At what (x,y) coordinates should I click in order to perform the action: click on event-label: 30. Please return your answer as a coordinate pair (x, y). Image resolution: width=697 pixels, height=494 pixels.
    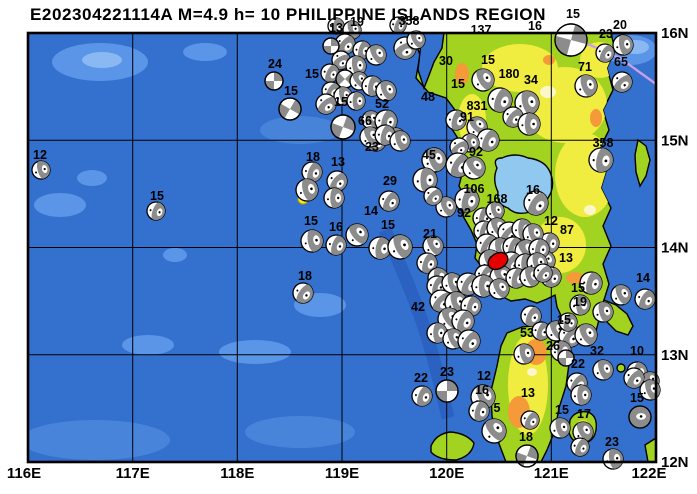
    Looking at the image, I should click on (446, 61).